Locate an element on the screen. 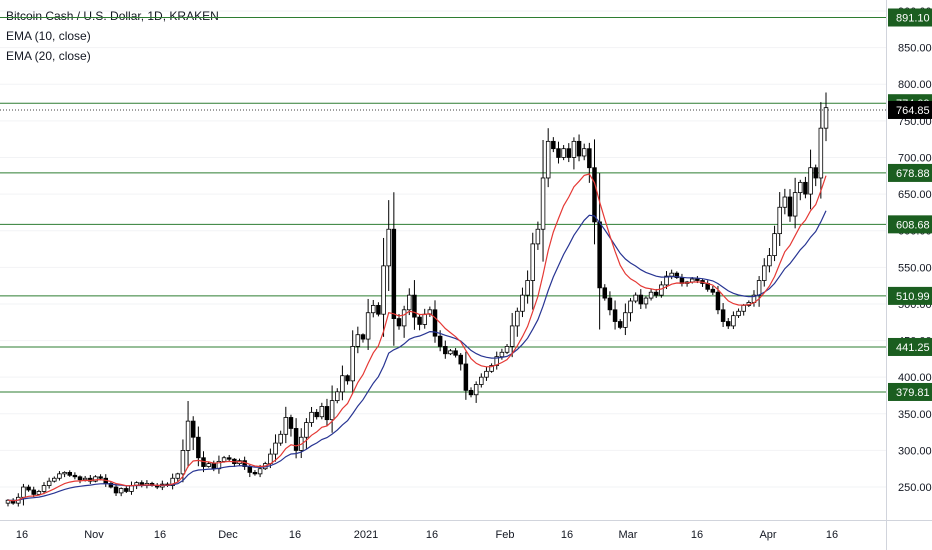  y-tick-label: 850.00 is located at coordinates (915, 49).